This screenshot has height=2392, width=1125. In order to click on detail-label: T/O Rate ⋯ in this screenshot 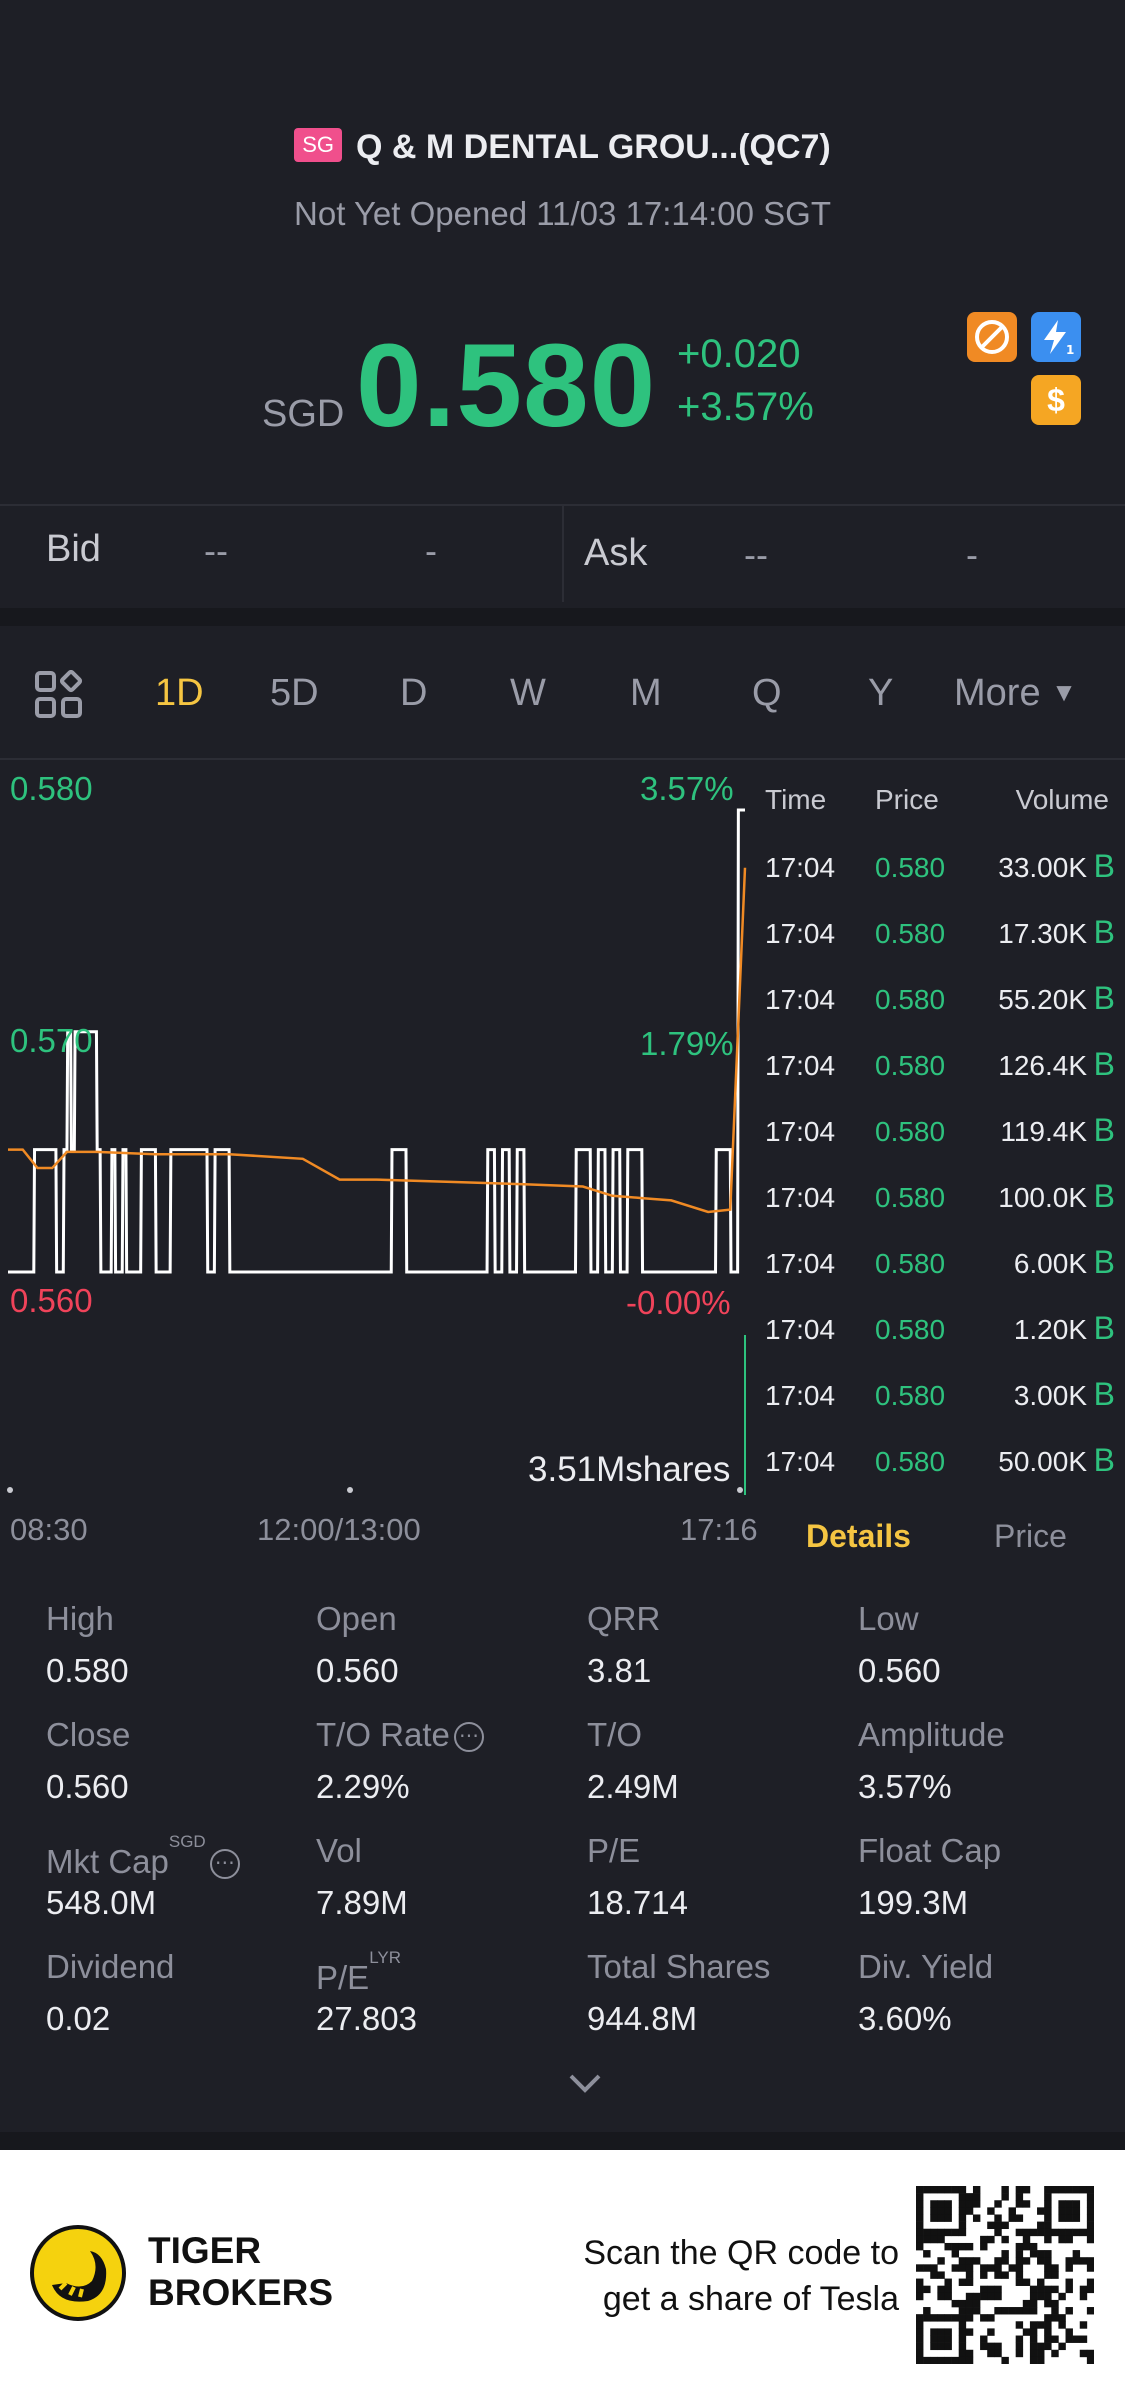, I will do `click(400, 1735)`.